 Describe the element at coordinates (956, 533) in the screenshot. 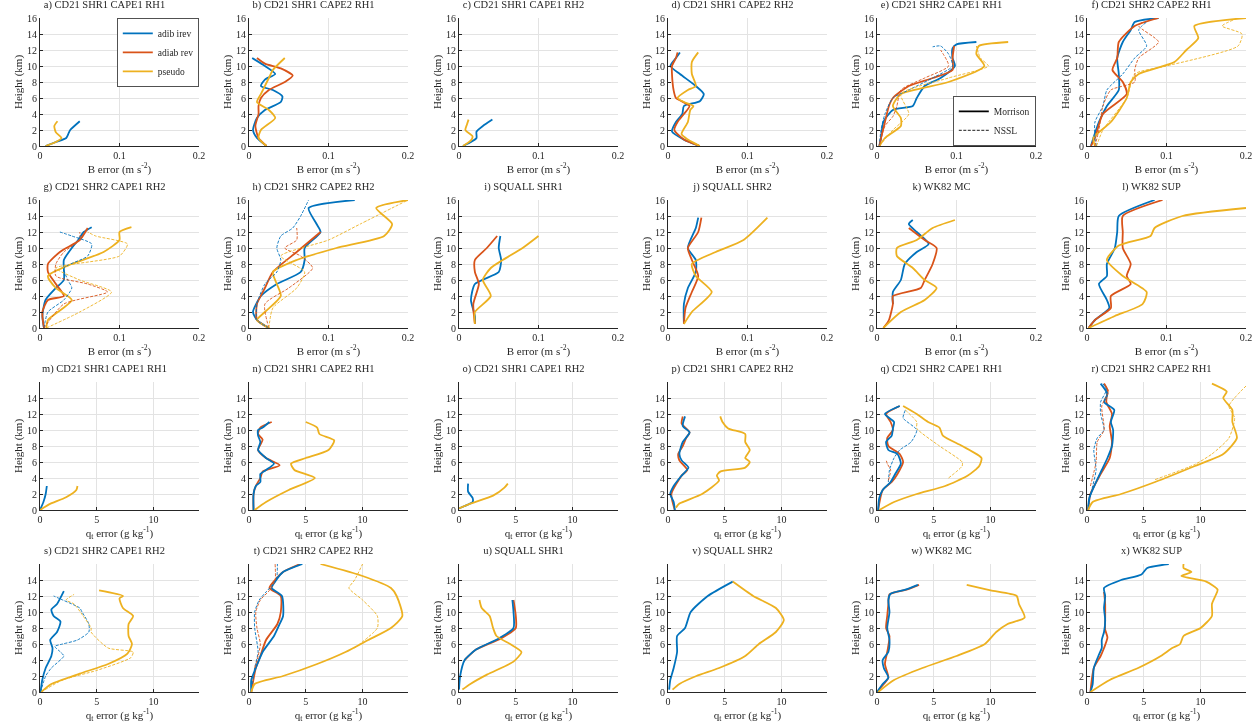

I see `x-axis-title: q$_{t}$ error (g kg$^{-1}$)` at that location.